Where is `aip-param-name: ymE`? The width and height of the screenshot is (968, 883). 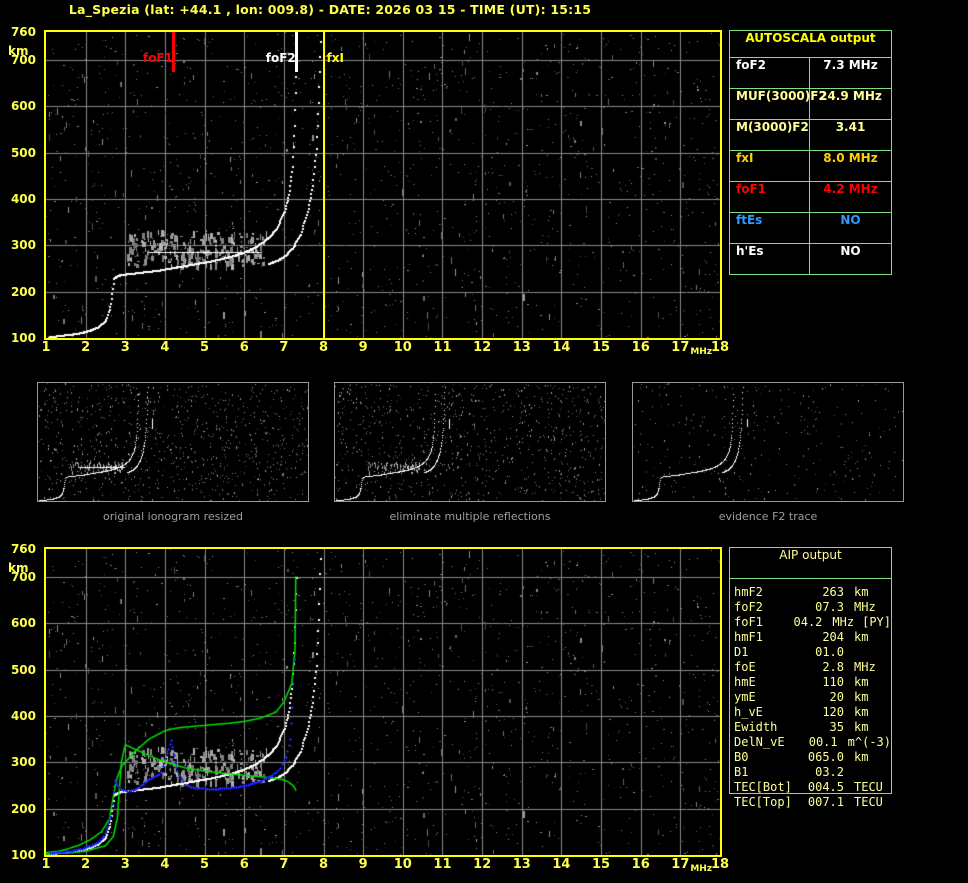
aip-param-name: ymE is located at coordinates (745, 697).